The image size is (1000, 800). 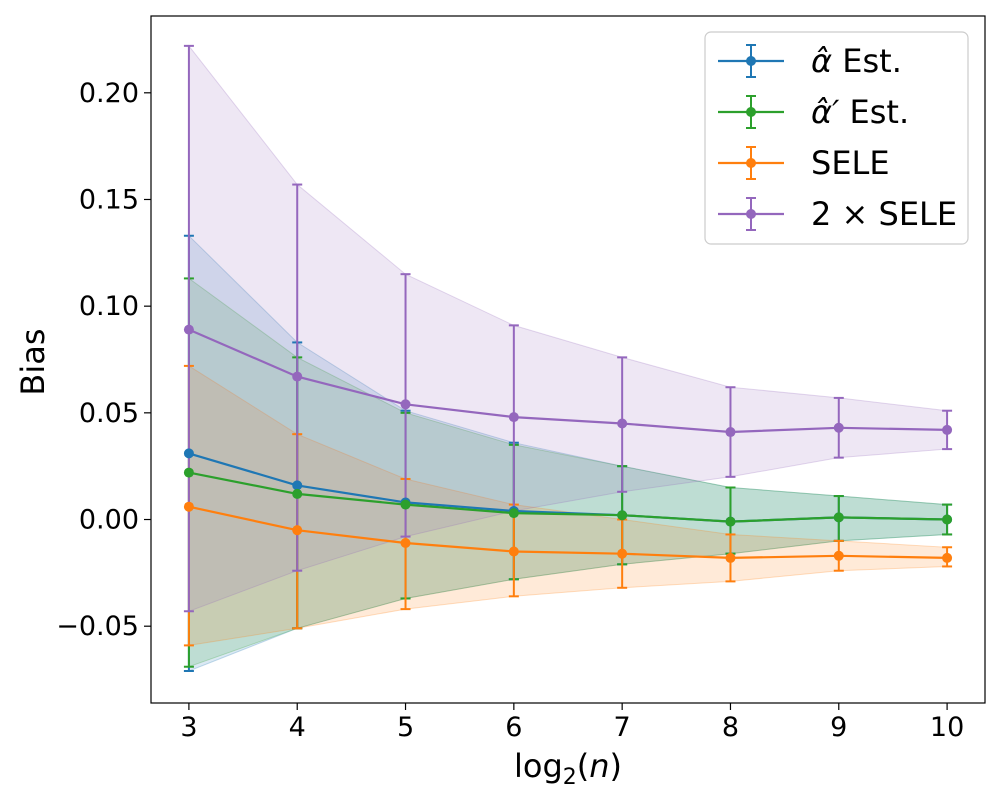 I want to click on legend-entry-2-label: α̂′ Est., so click(x=860, y=112).